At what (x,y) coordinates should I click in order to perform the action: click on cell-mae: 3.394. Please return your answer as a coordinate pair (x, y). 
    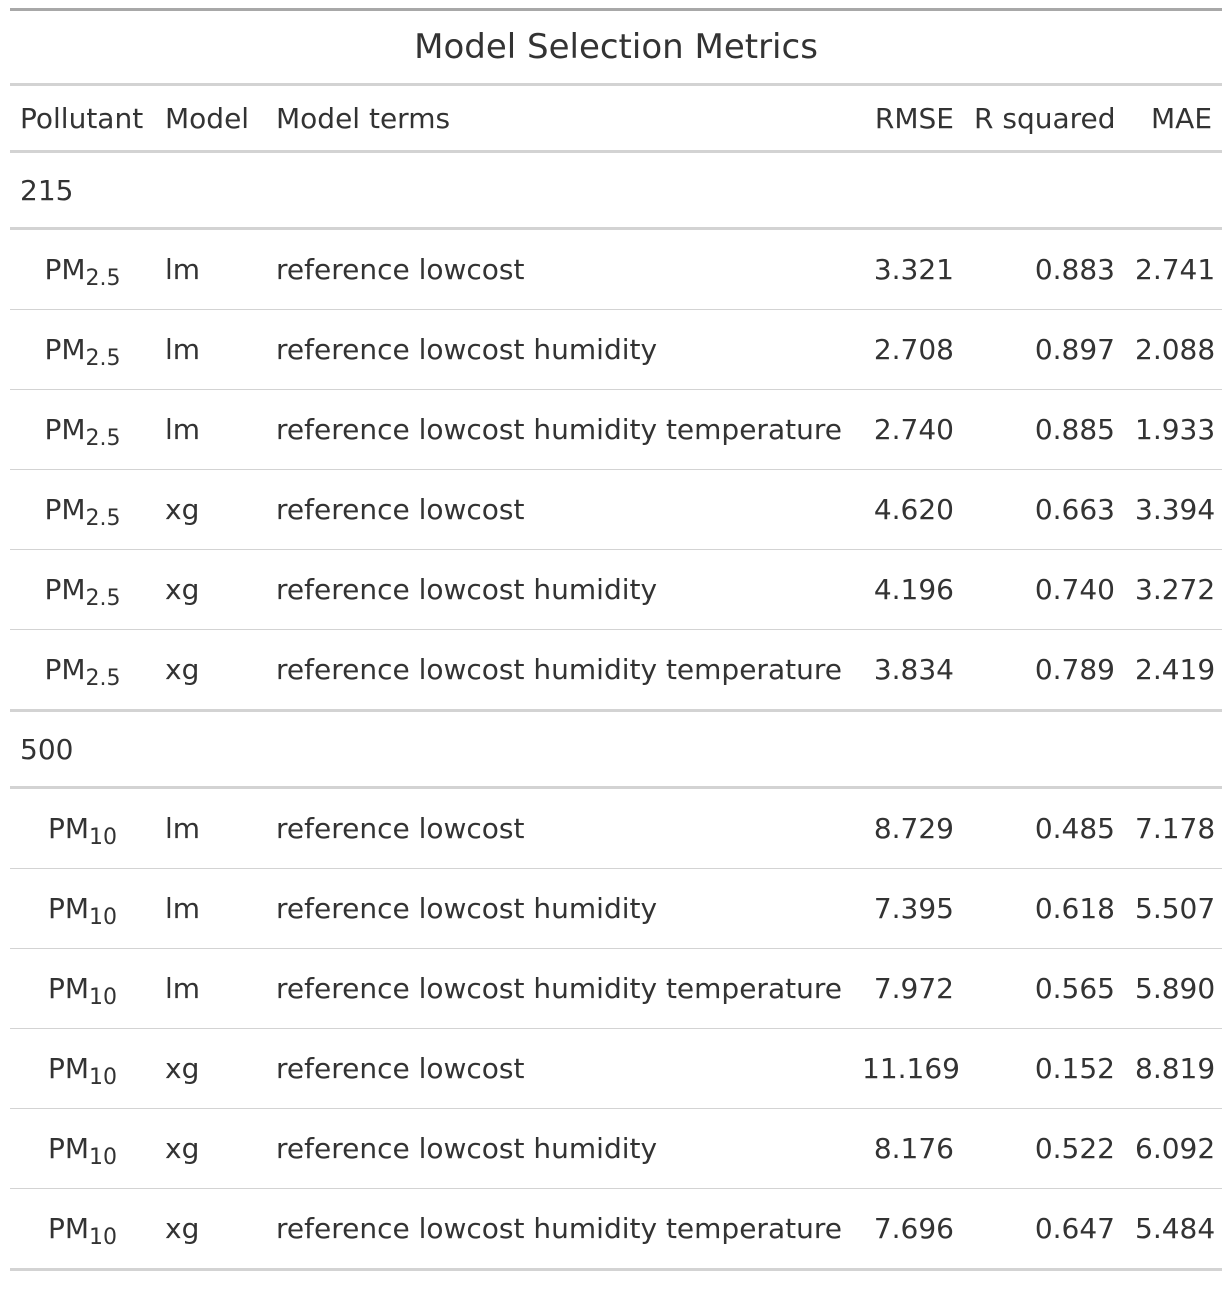
    Looking at the image, I should click on (1174, 509).